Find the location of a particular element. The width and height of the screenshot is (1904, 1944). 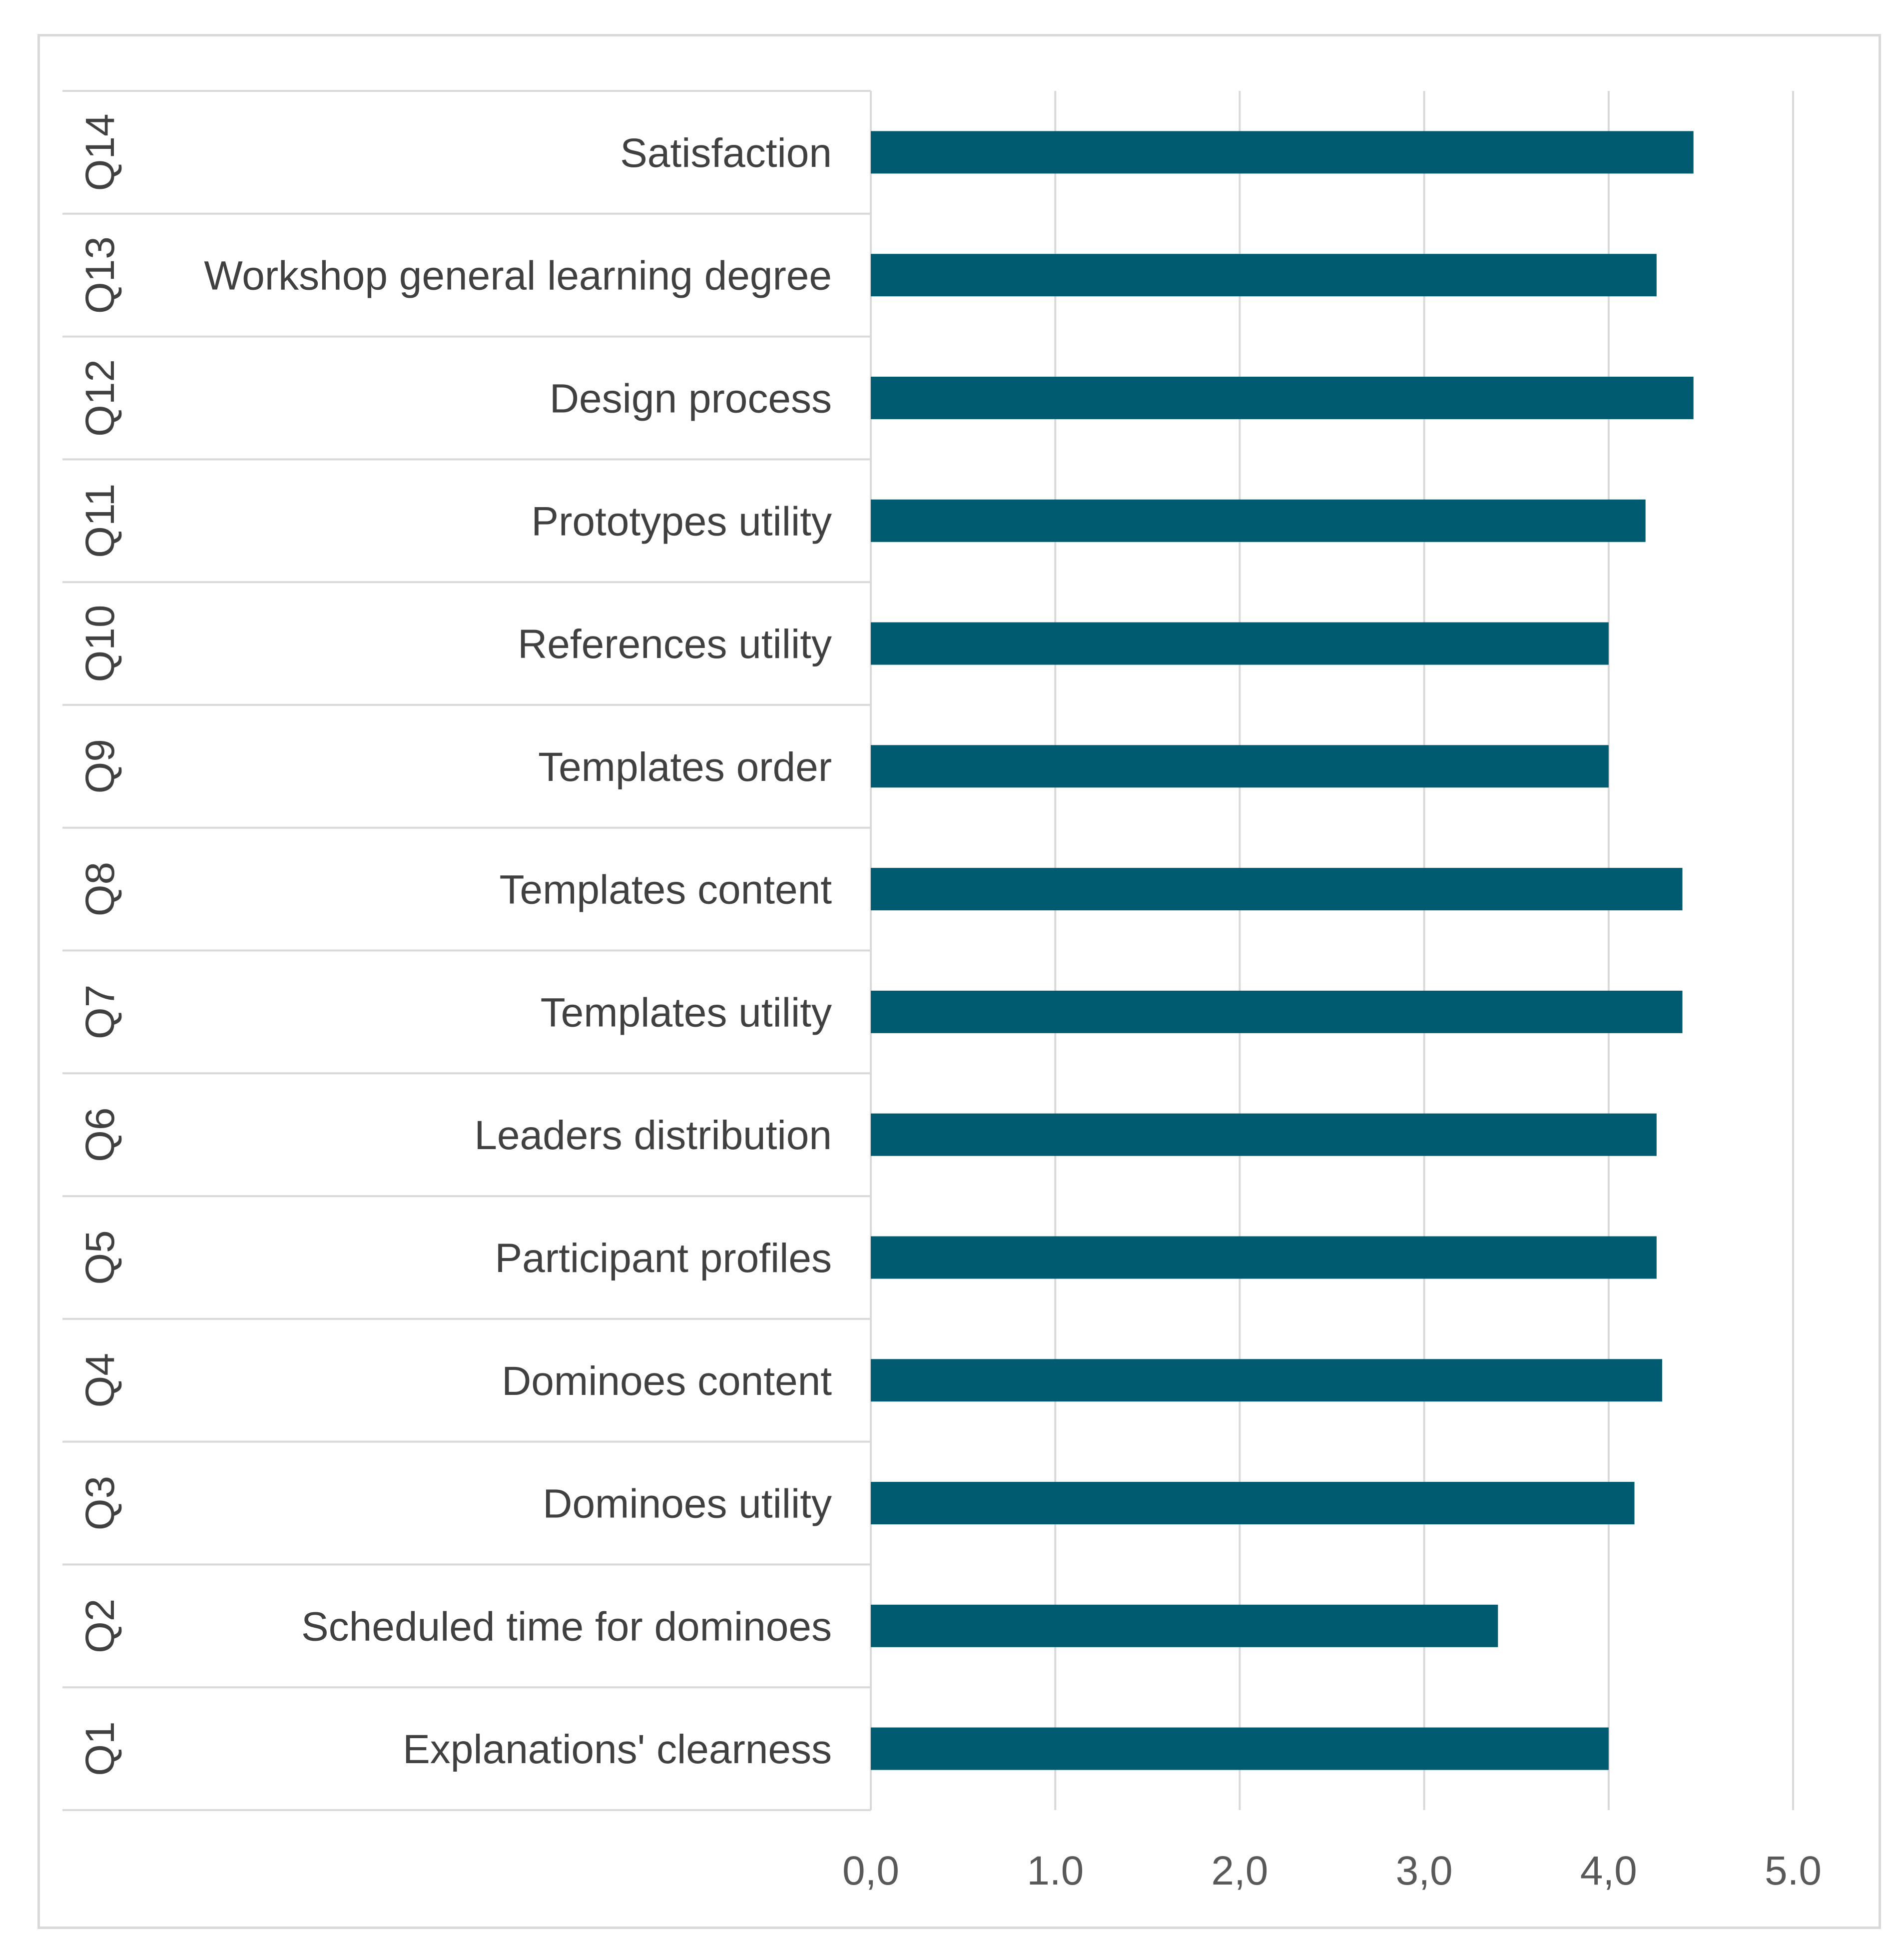

category-label: Leaders distribution is located at coordinates (653, 1135).